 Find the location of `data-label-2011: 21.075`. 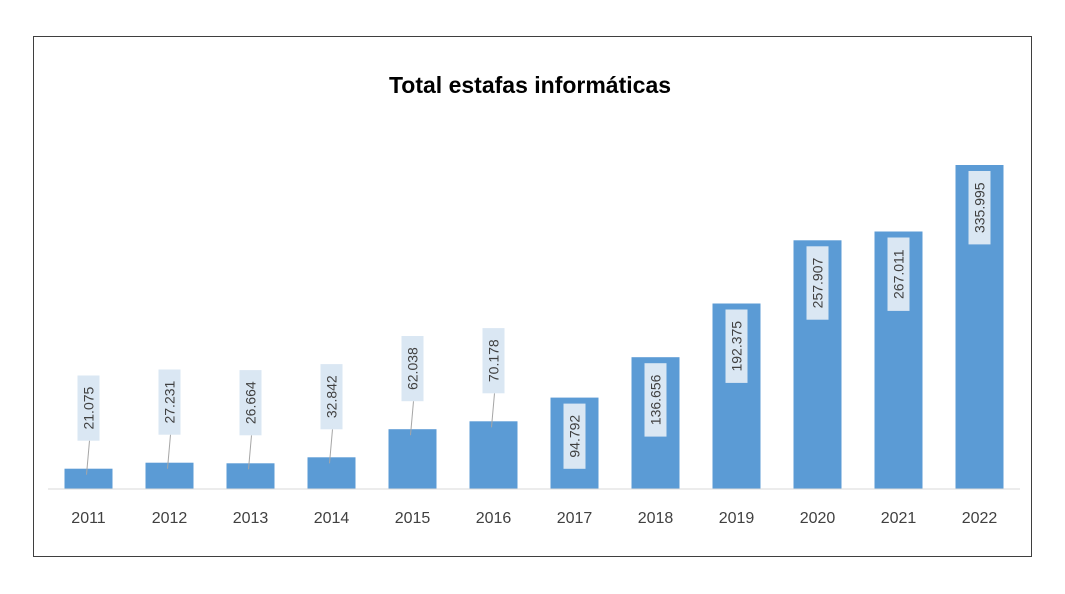

data-label-2011: 21.075 is located at coordinates (89, 407).